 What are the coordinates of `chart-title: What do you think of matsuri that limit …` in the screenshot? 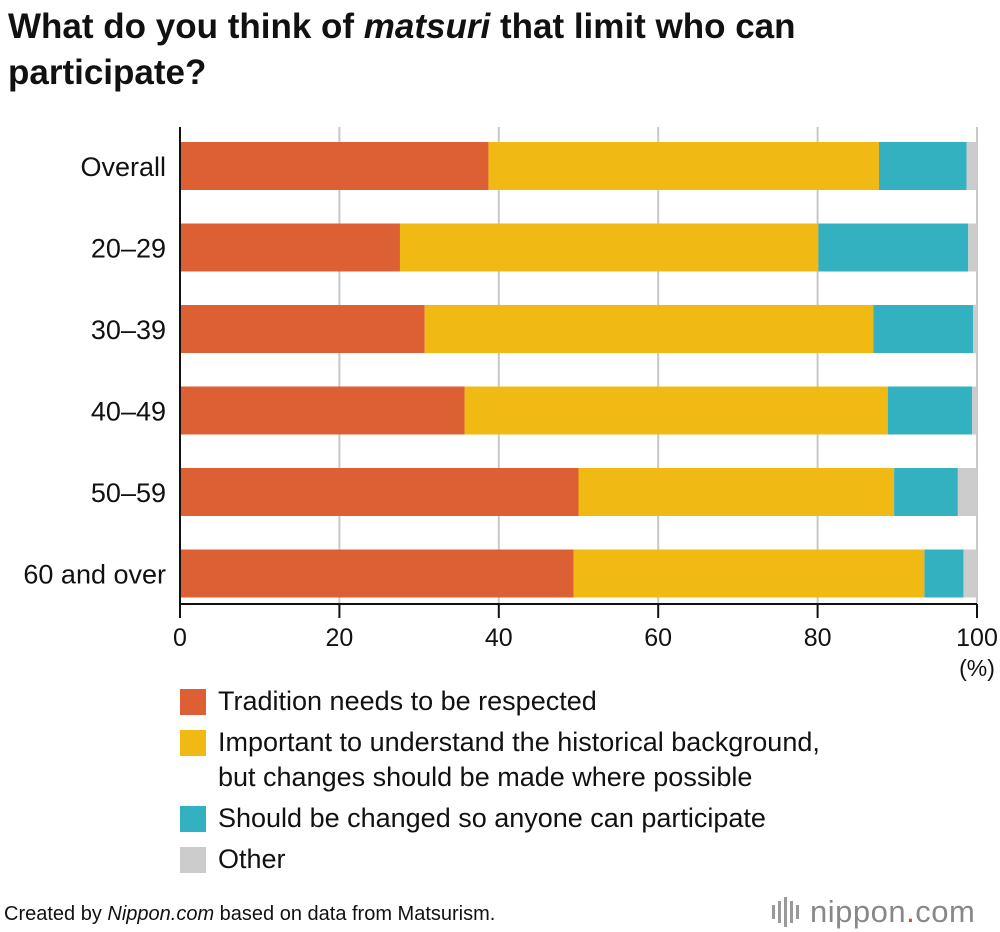 It's located at (498, 50).